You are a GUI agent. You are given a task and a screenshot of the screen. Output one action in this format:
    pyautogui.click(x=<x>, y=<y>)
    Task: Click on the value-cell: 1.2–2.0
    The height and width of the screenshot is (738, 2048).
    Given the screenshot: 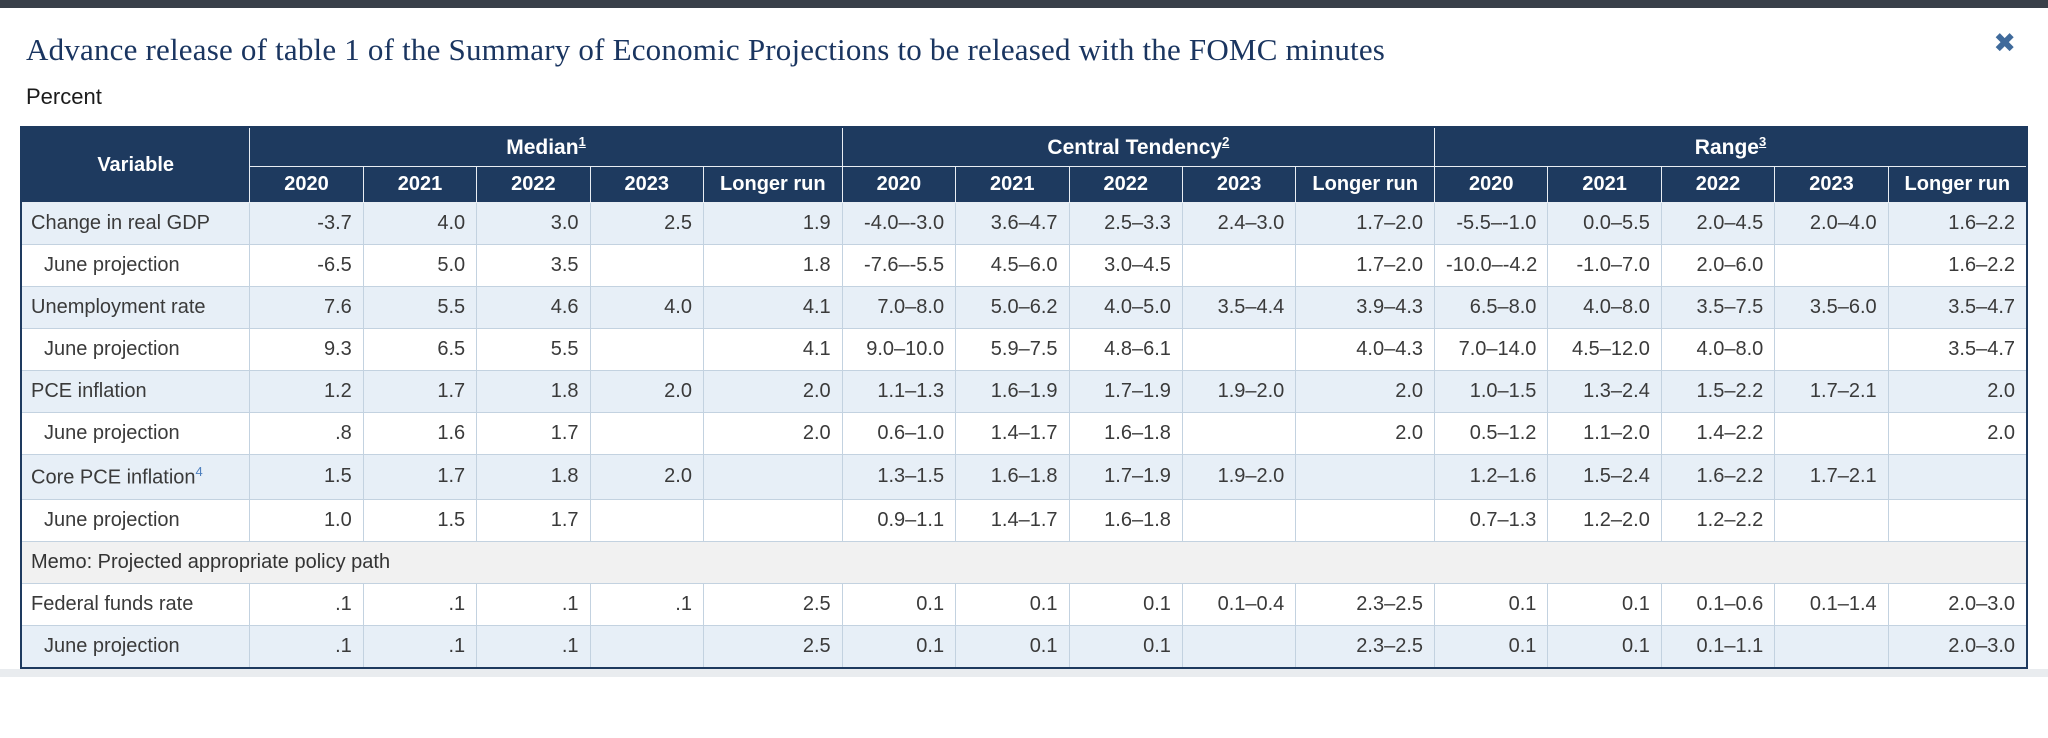 What is the action you would take?
    pyautogui.click(x=1604, y=520)
    